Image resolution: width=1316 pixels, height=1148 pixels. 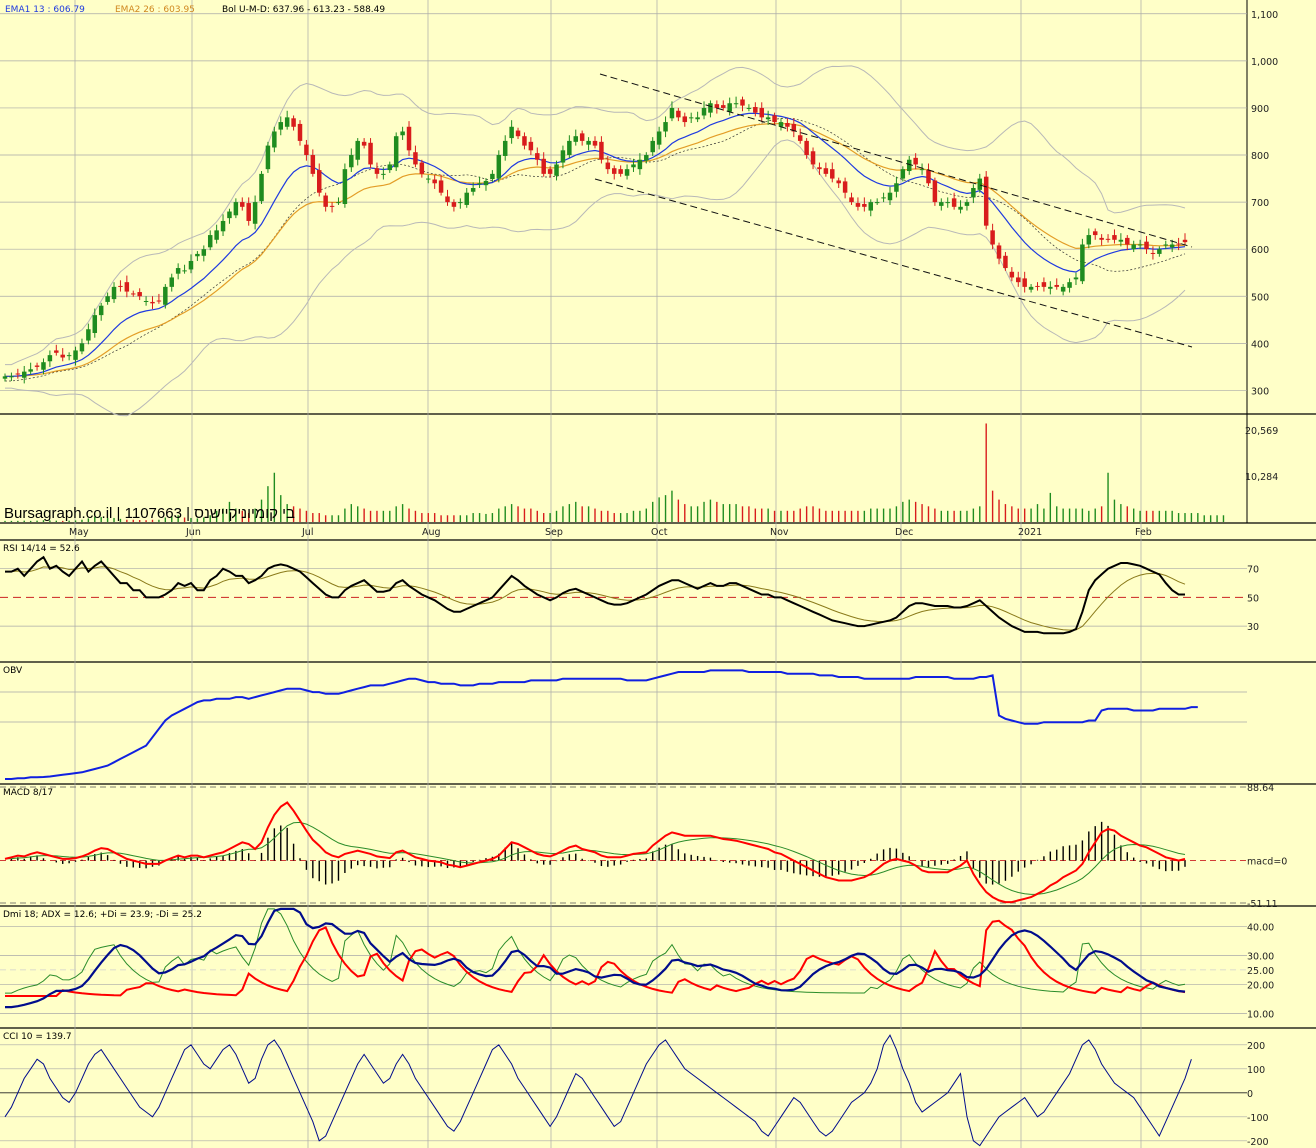 I want to click on macd-tick-label: 88.64, so click(x=1260, y=788).